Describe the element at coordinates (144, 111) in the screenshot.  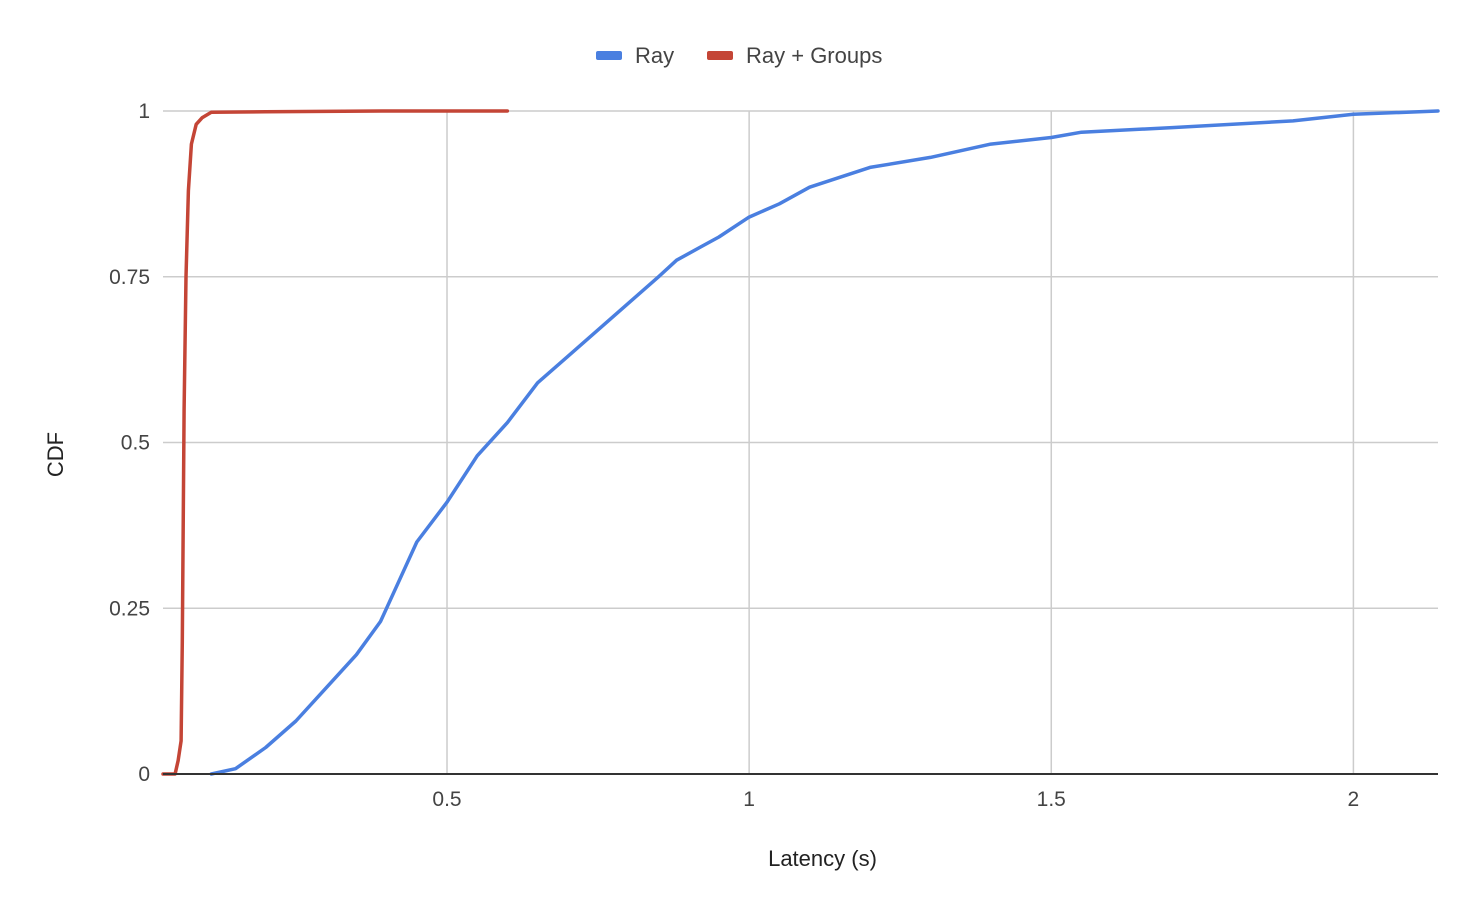
I see `y-tick-label: 1` at that location.